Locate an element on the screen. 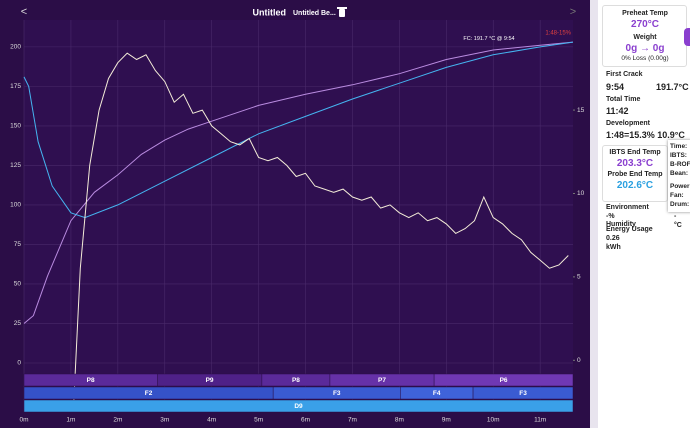 The height and width of the screenshot is (428, 690). value: kWh is located at coordinates (613, 247).